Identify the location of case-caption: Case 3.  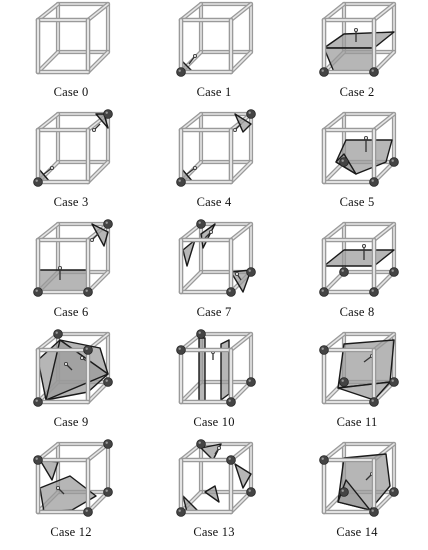
(71, 202).